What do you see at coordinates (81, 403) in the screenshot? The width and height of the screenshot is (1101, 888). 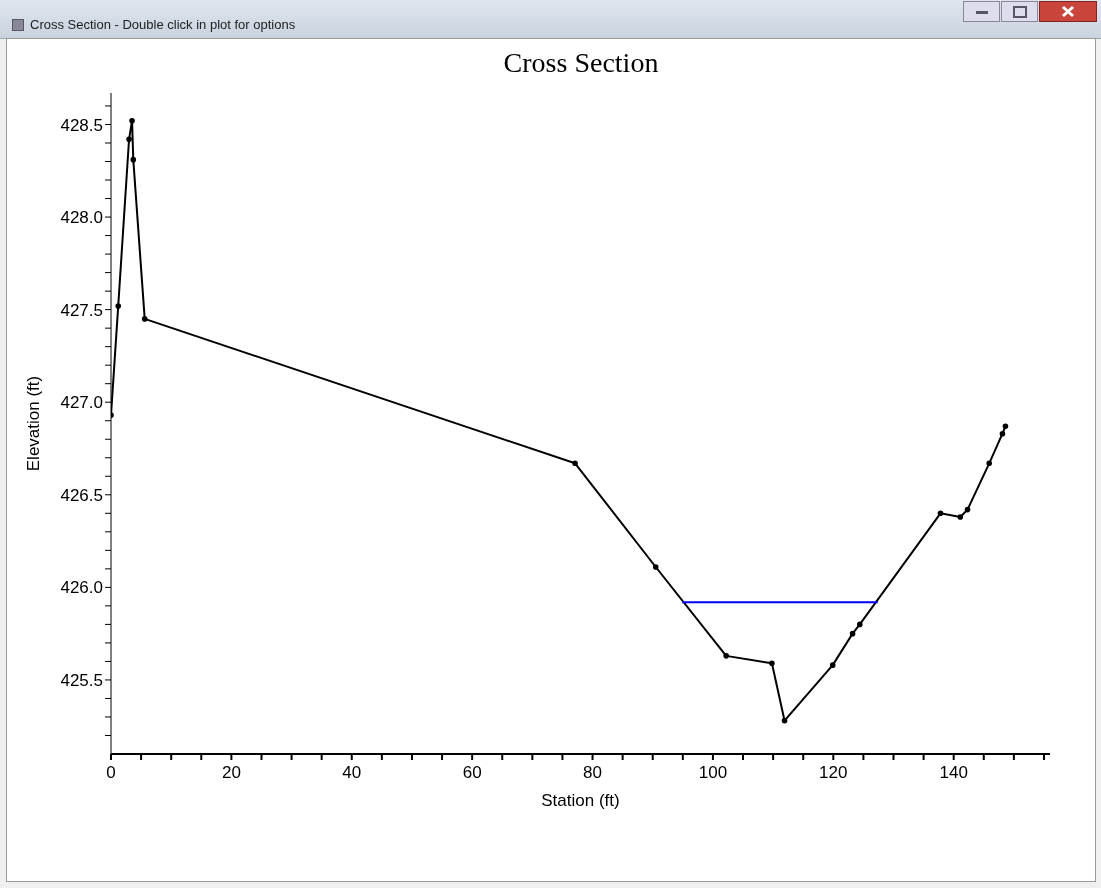 I see `y-tick-label: 427.0` at bounding box center [81, 403].